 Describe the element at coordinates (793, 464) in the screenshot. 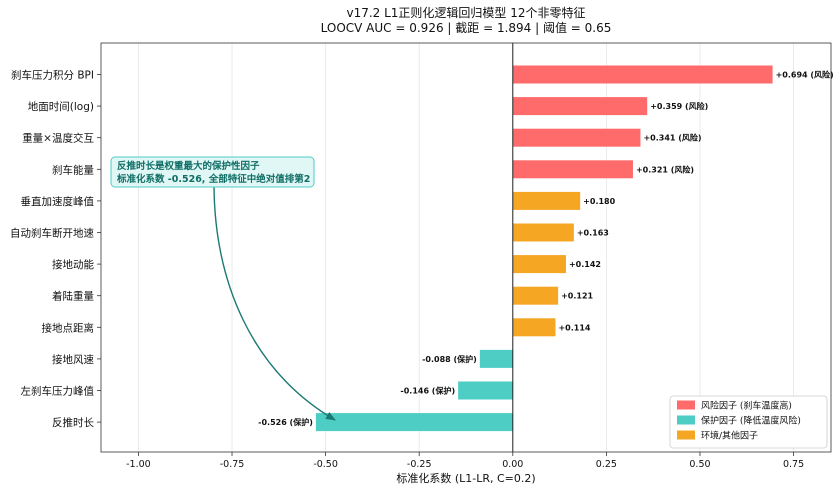

I see `x-tick-label: 0.75` at that location.